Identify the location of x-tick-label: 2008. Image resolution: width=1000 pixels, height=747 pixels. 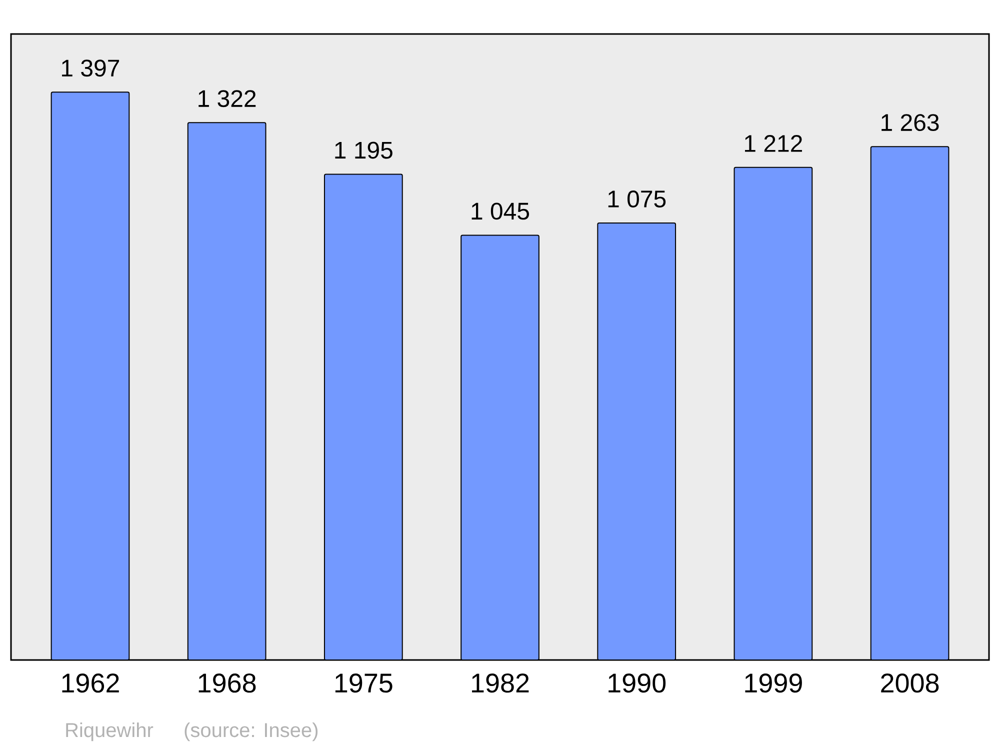
(910, 683).